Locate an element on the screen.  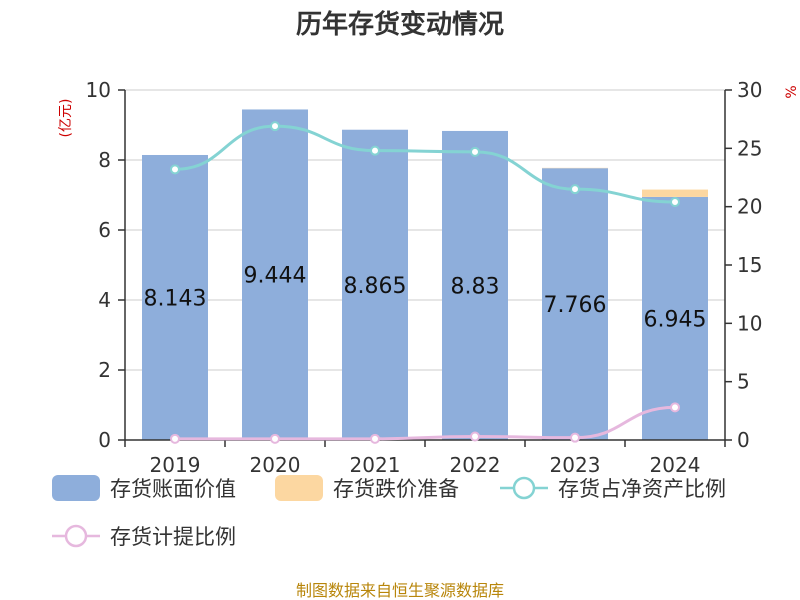
left-axis-unit: (亿元) is located at coordinates (66, 118).